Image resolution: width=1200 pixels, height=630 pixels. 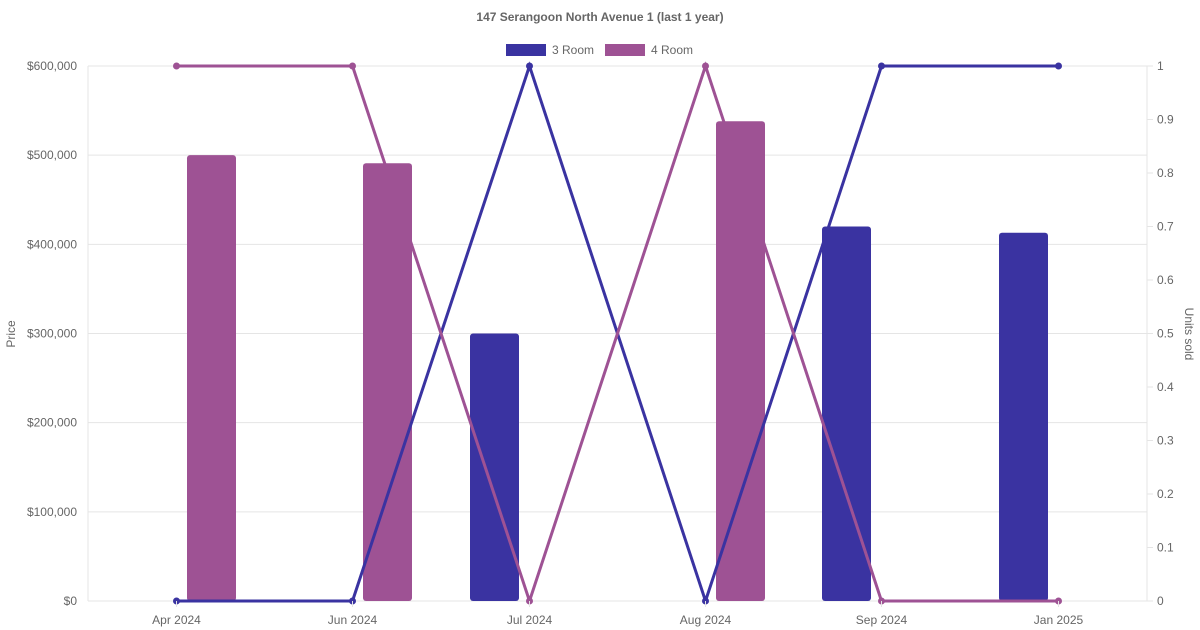 What do you see at coordinates (11, 334) in the screenshot?
I see `y-axis-left-title: Price` at bounding box center [11, 334].